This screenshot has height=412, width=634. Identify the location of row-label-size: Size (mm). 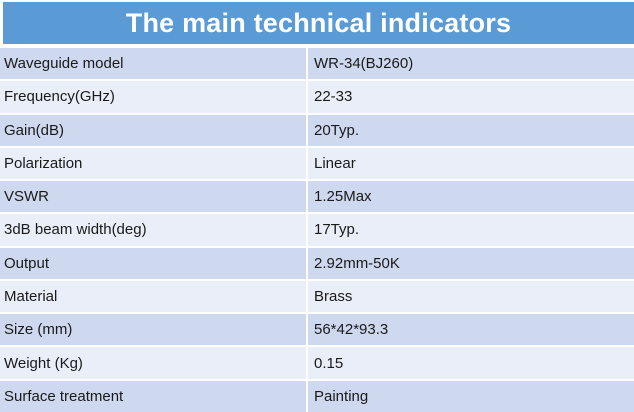
(153, 330).